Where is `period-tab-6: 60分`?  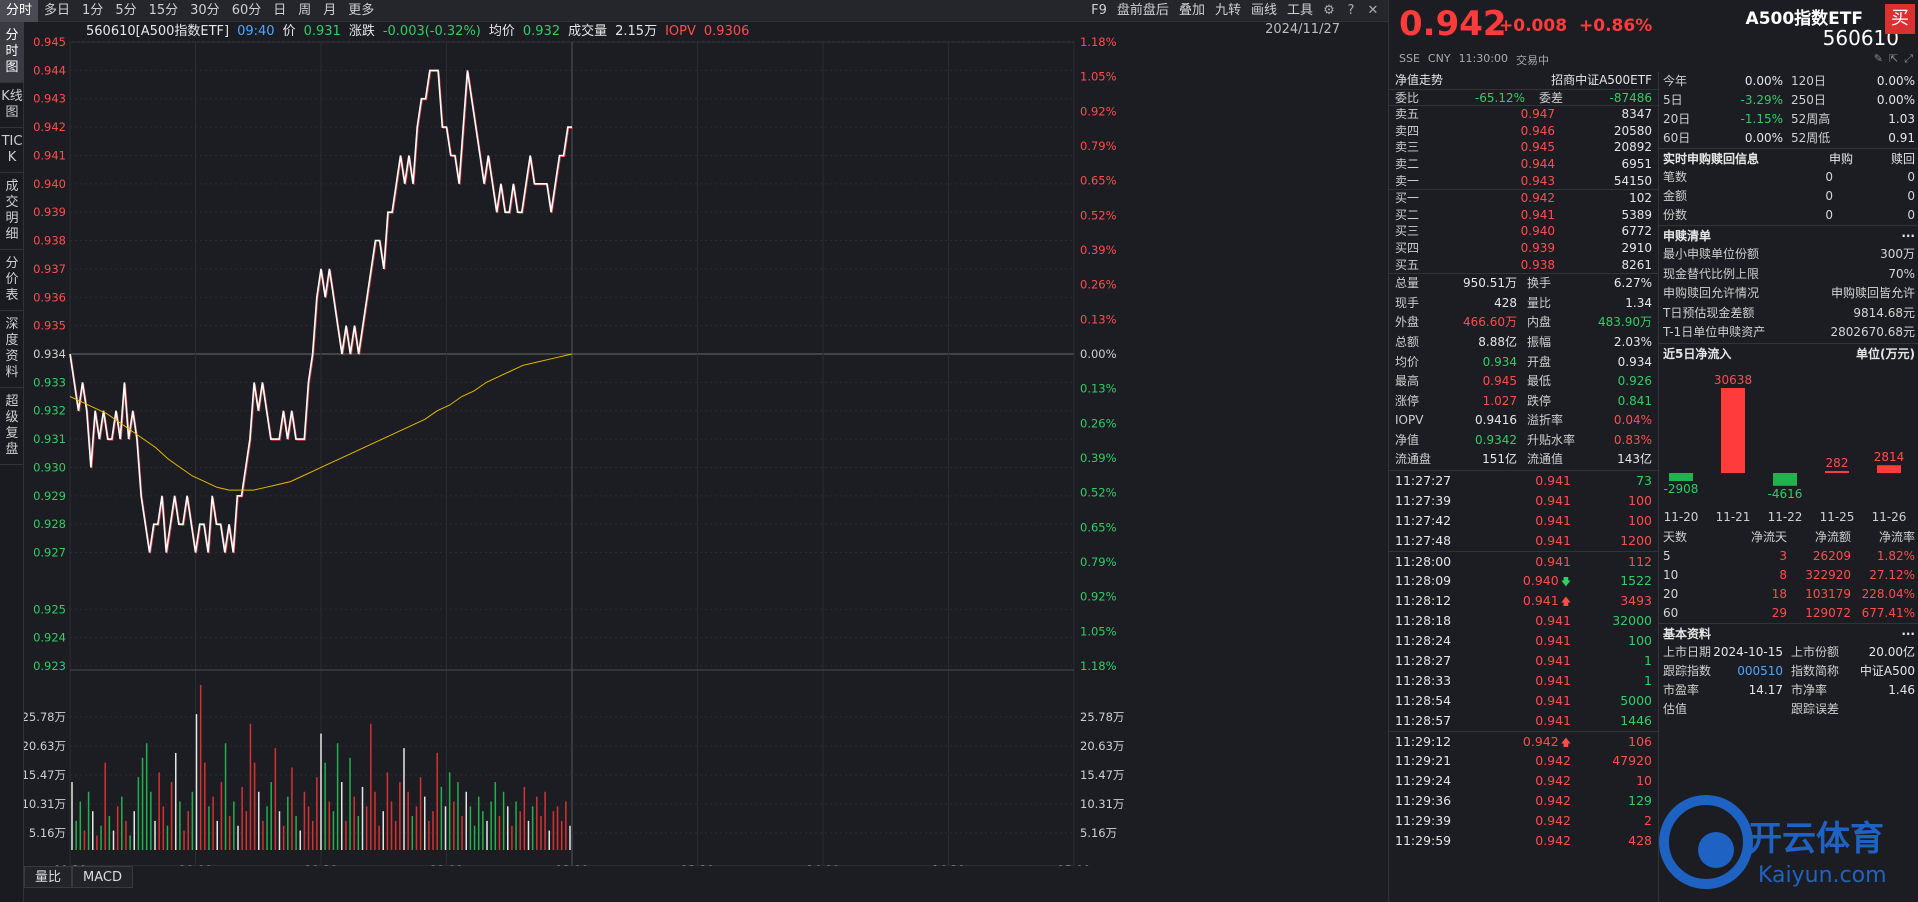 period-tab-6: 60分 is located at coordinates (246, 10).